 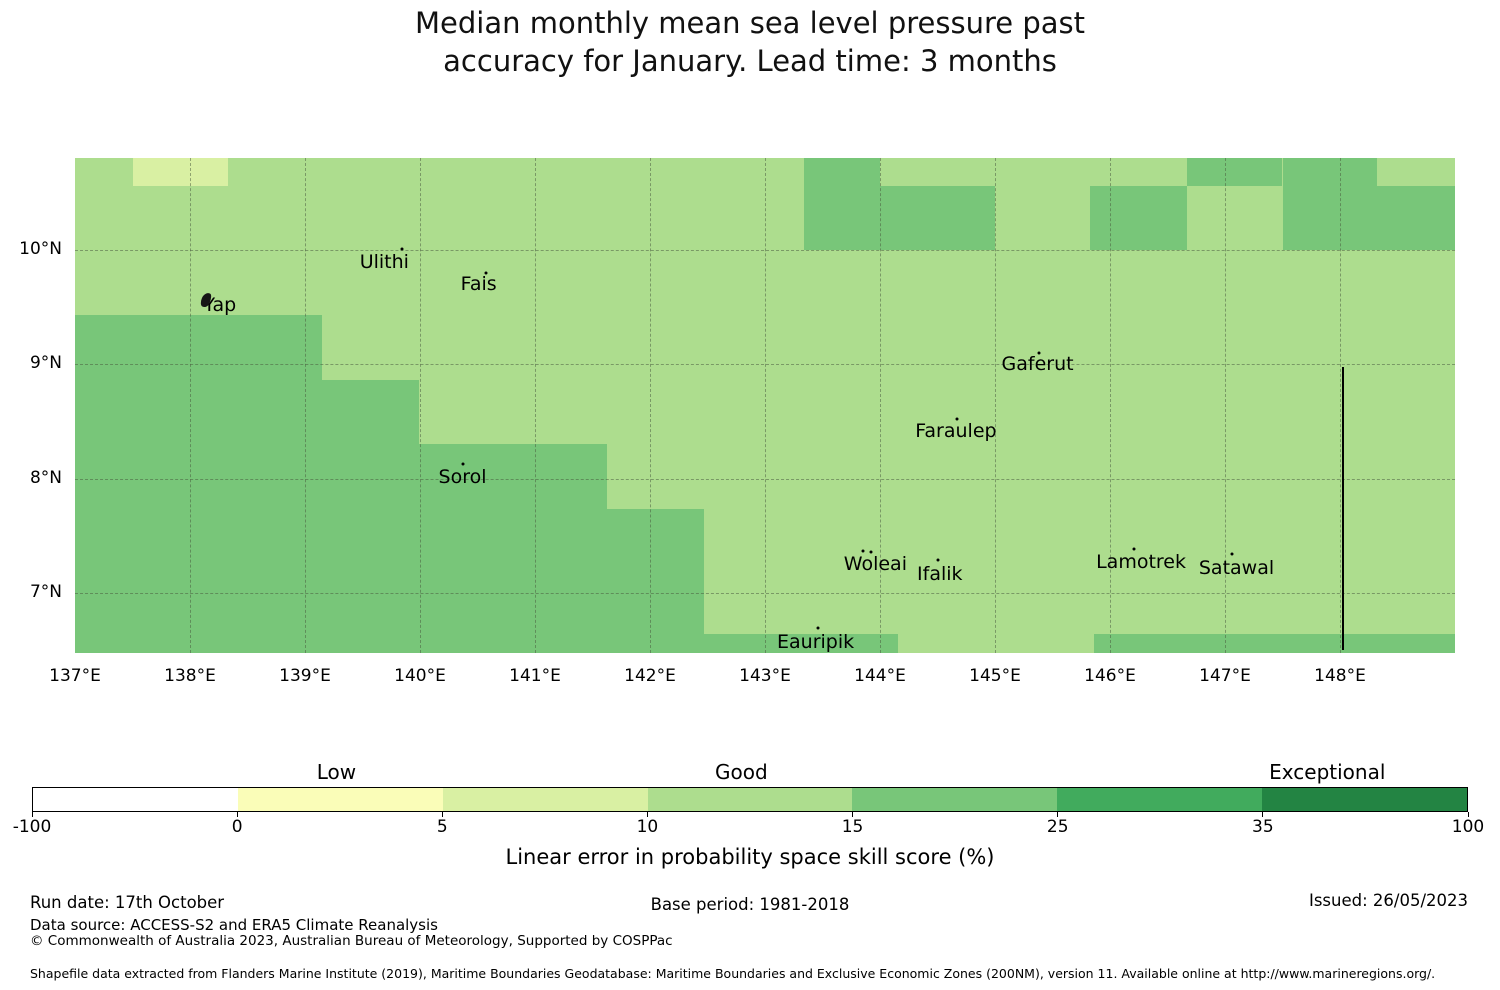 What do you see at coordinates (190, 676) in the screenshot?
I see `x-tick-label: 138°E` at bounding box center [190, 676].